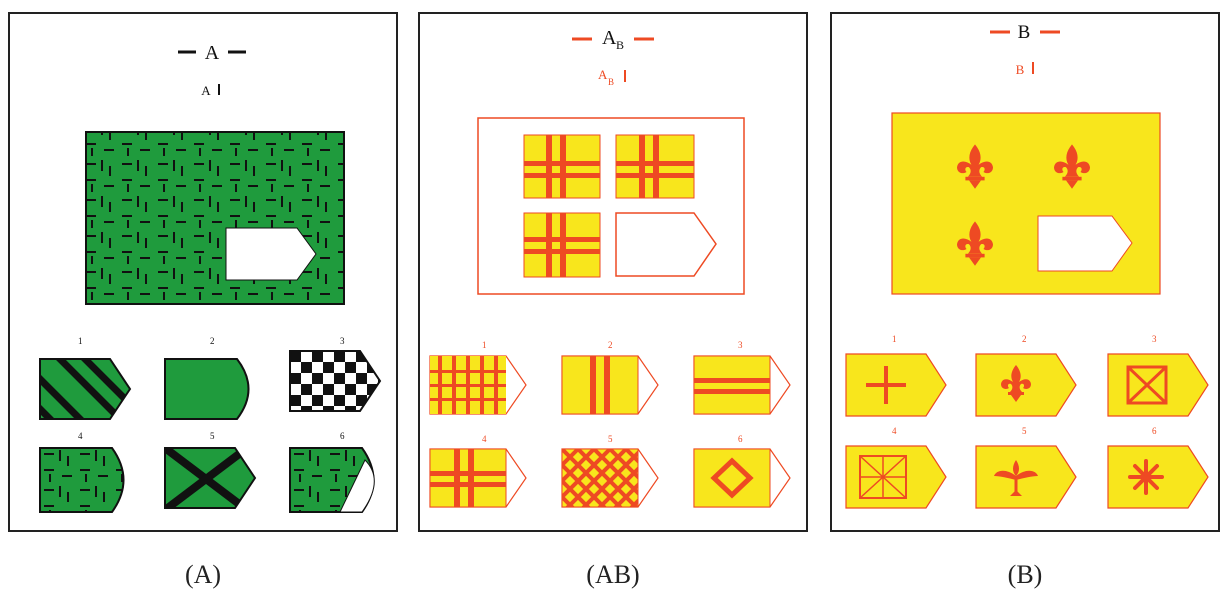 The width and height of the screenshot is (1225, 593). Describe the element at coordinates (620, 45) in the screenshot. I see `panel-title-sub: B` at that location.